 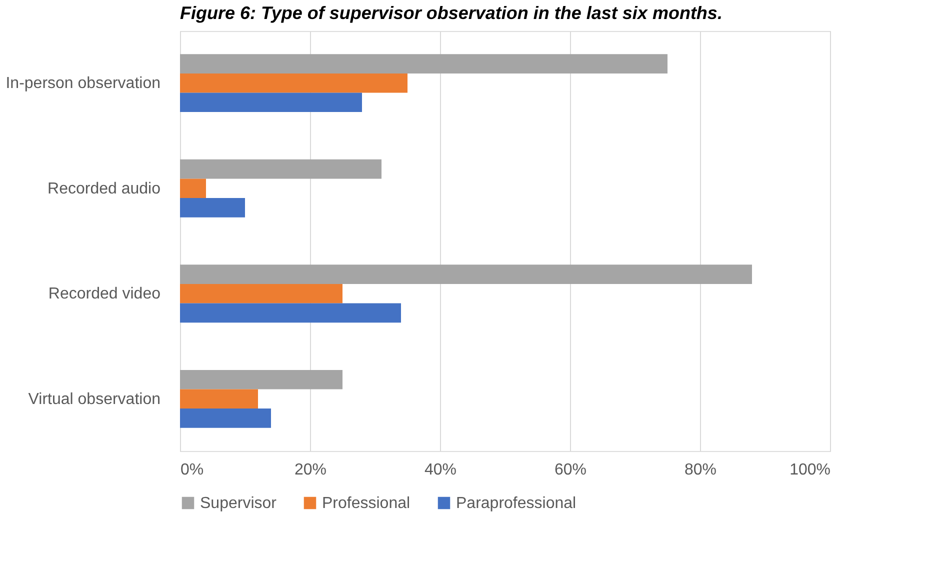 What do you see at coordinates (239, 503) in the screenshot?
I see `legend-label: Supervisor` at bounding box center [239, 503].